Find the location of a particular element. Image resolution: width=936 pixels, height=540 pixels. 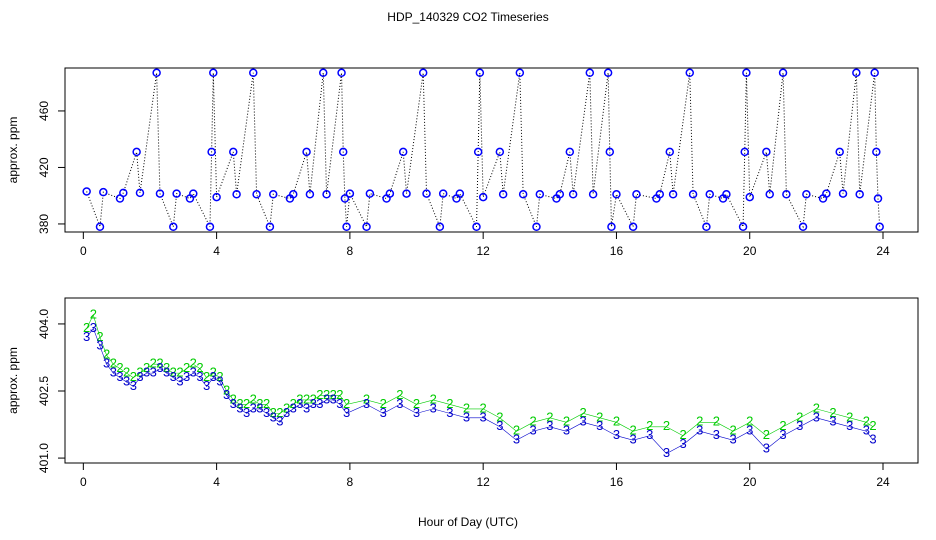

x-axis-label: Hour of Day (UTC) is located at coordinates (468, 522).